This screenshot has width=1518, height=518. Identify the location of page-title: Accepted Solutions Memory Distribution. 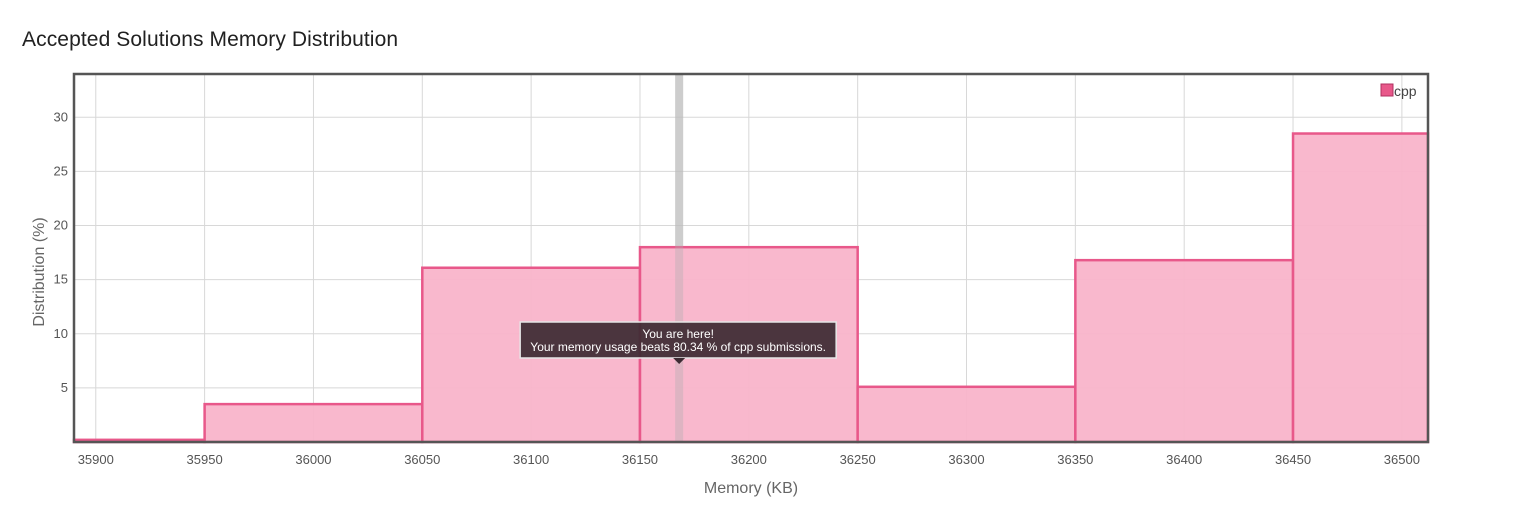
(210, 39).